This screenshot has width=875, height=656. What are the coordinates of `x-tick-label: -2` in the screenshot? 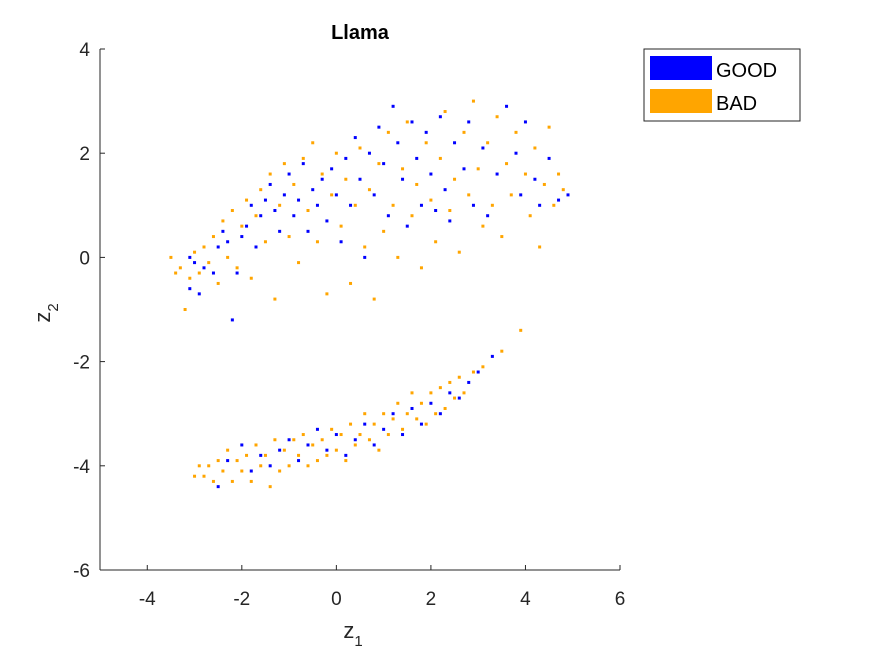 It's located at (241, 599).